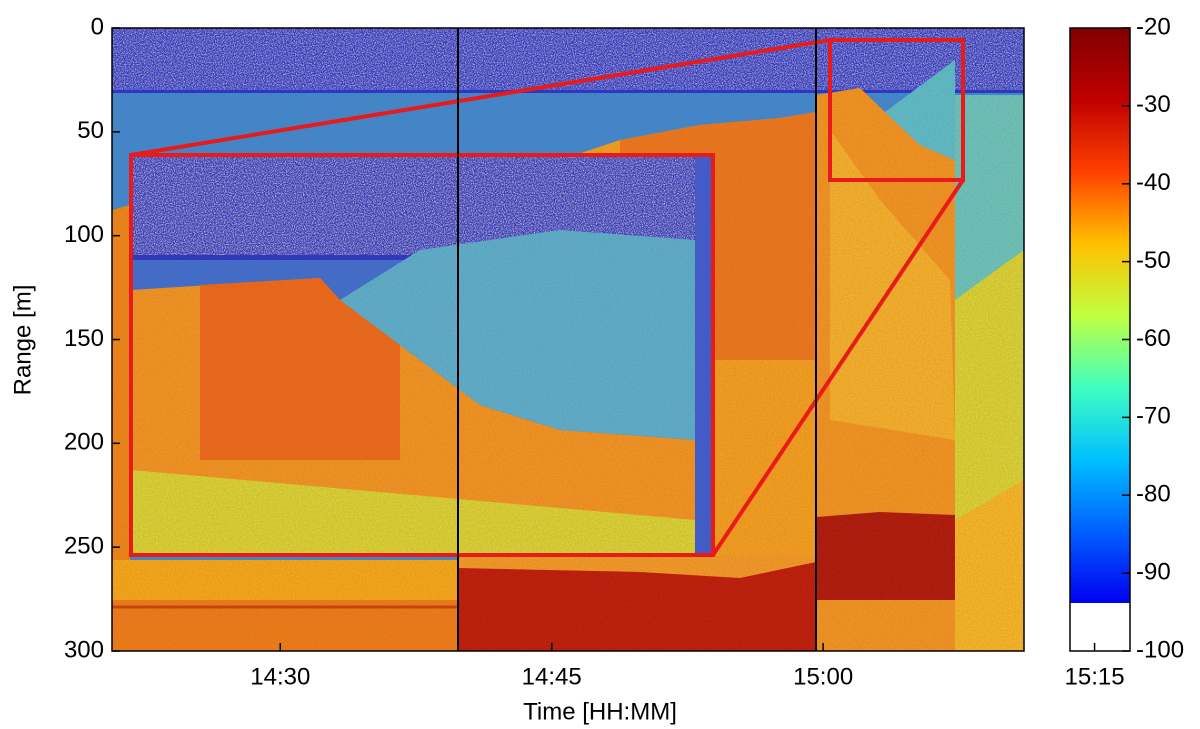 The image size is (1200, 729). I want to click on x-tick-label: 14:30, so click(280, 676).